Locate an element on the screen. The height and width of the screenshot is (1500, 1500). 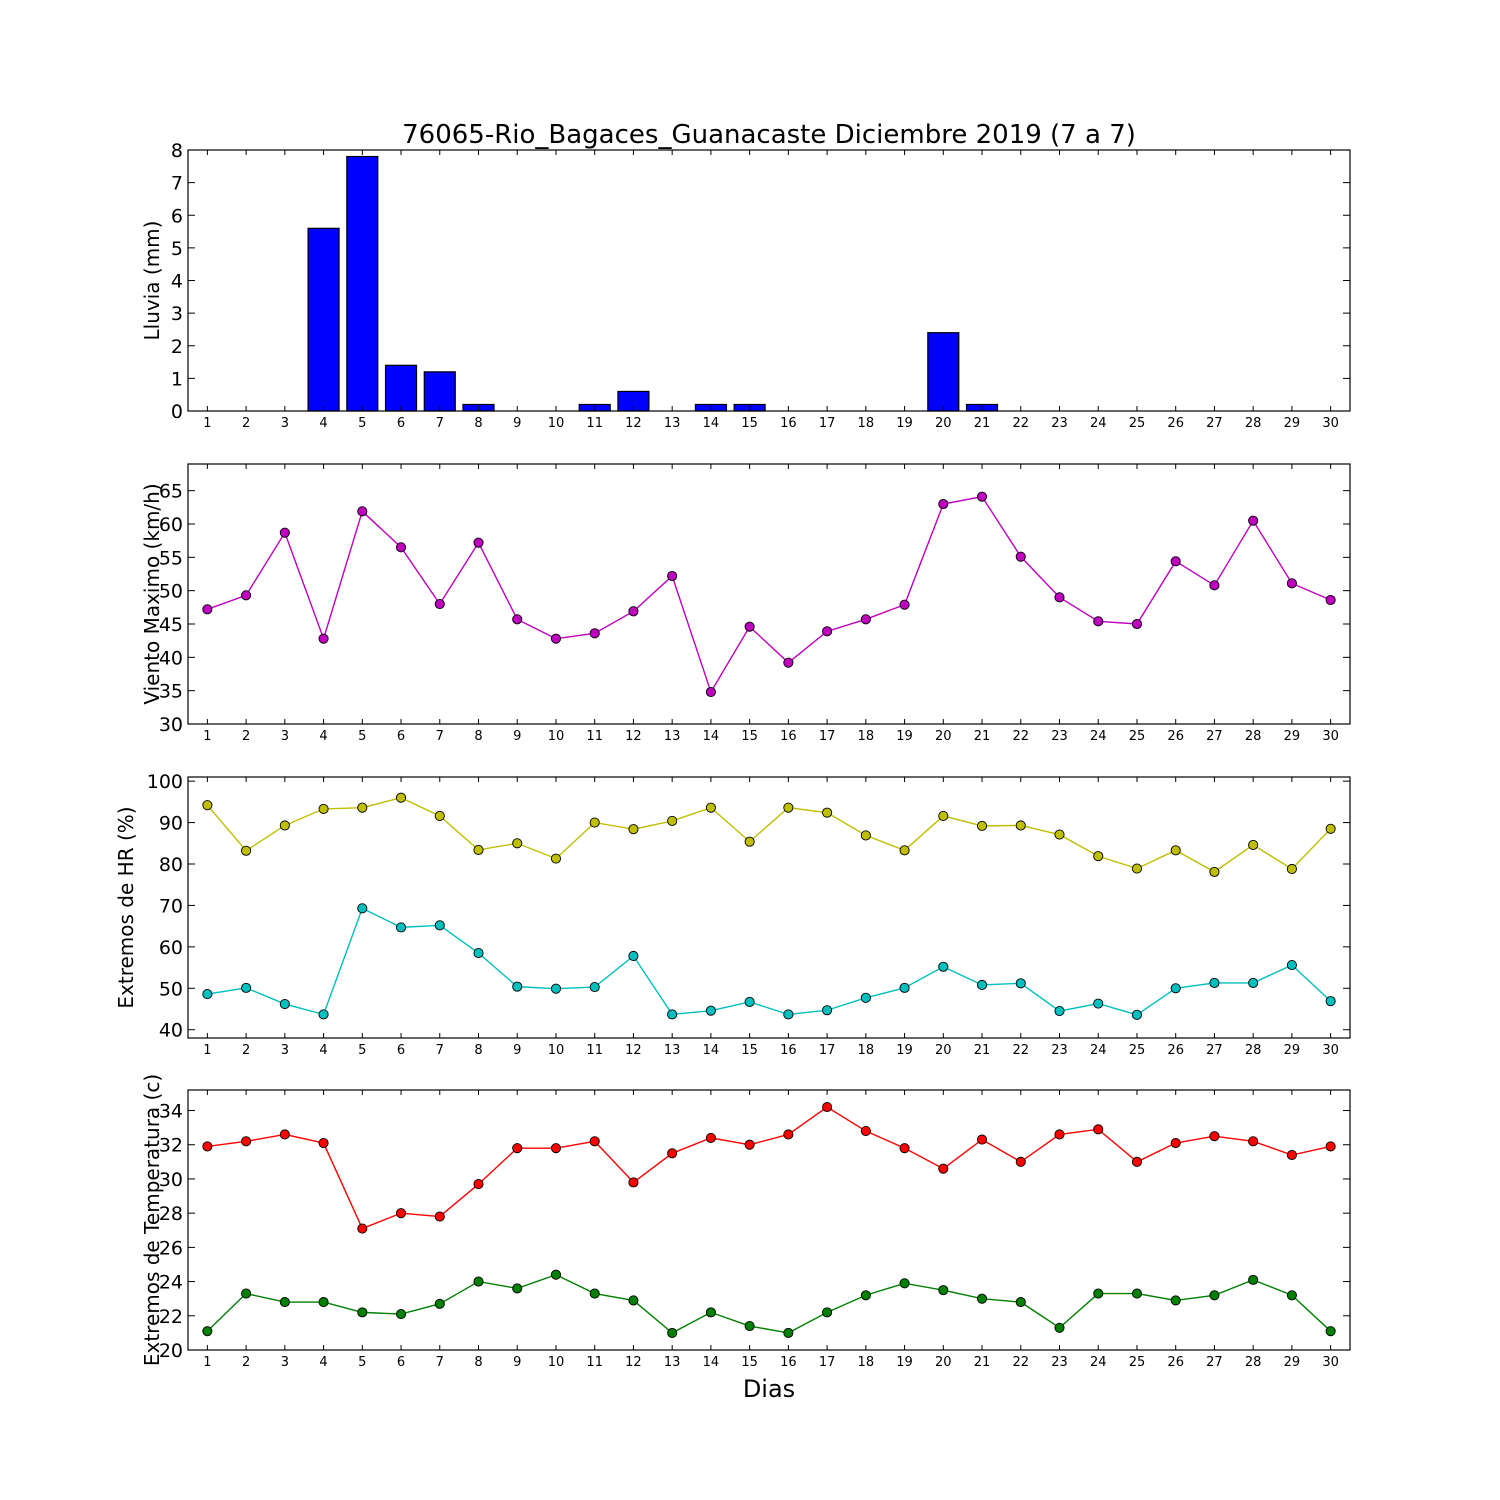
x-tick-label: 27 is located at coordinates (1214, 1362).